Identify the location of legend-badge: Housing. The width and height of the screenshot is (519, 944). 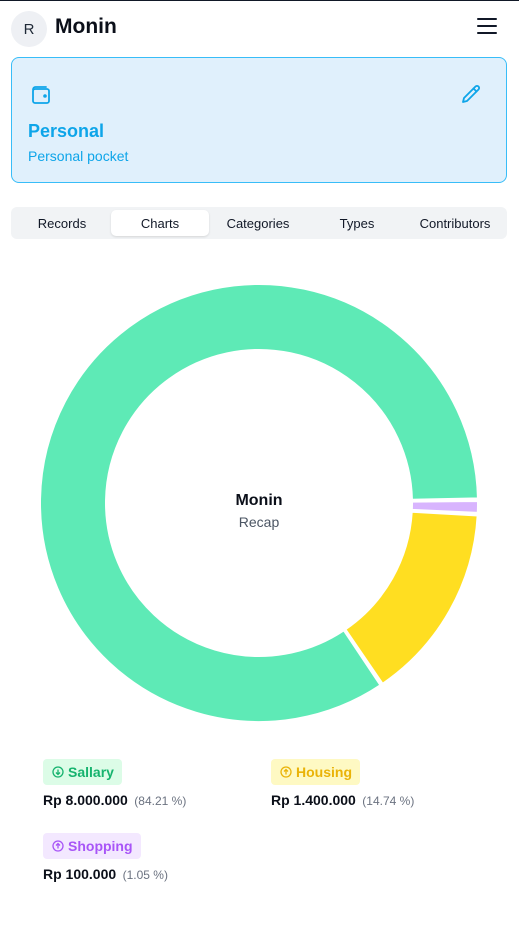
(315, 772).